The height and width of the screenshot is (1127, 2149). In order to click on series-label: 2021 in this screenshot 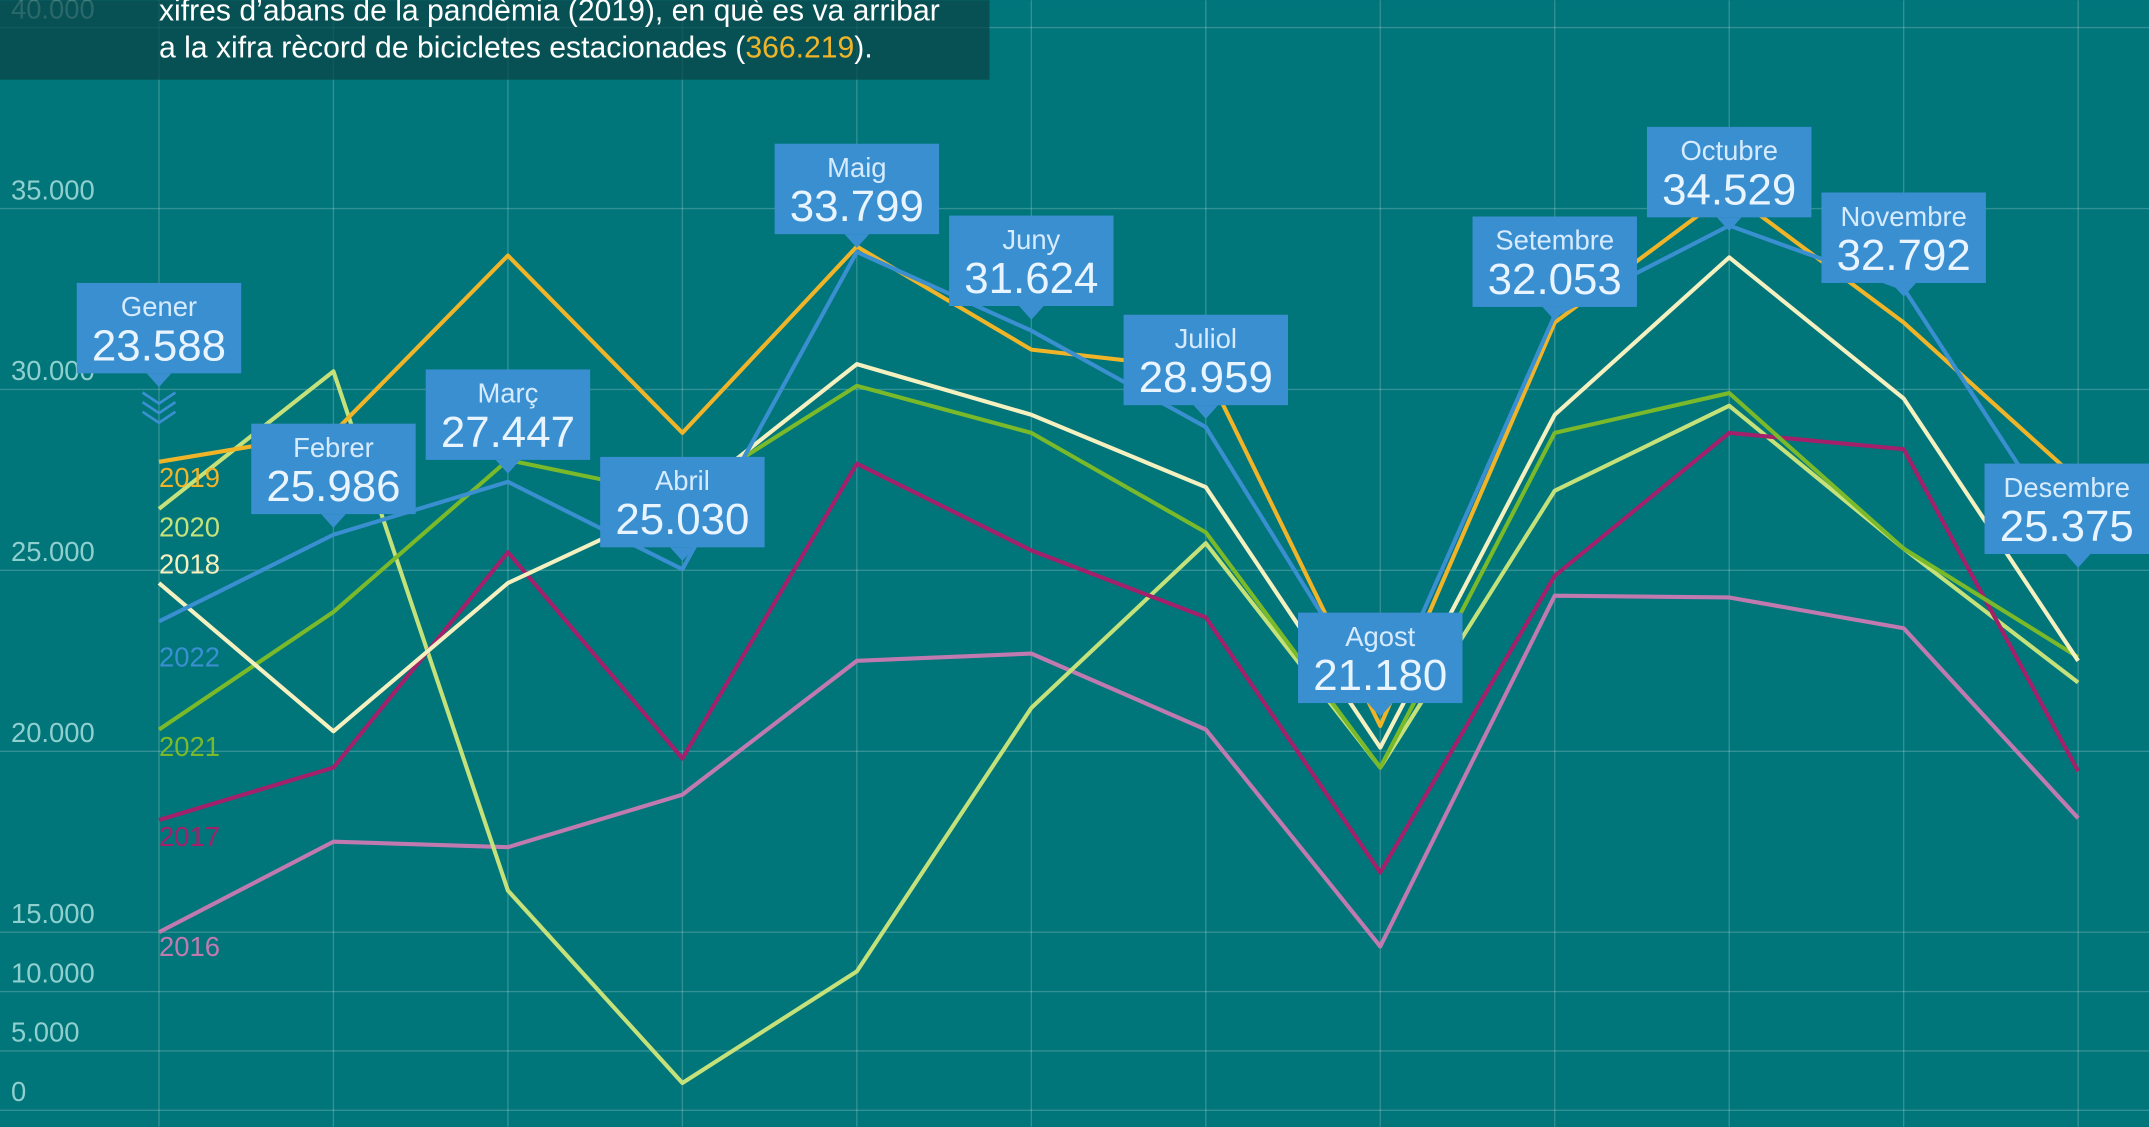, I will do `click(189, 746)`.